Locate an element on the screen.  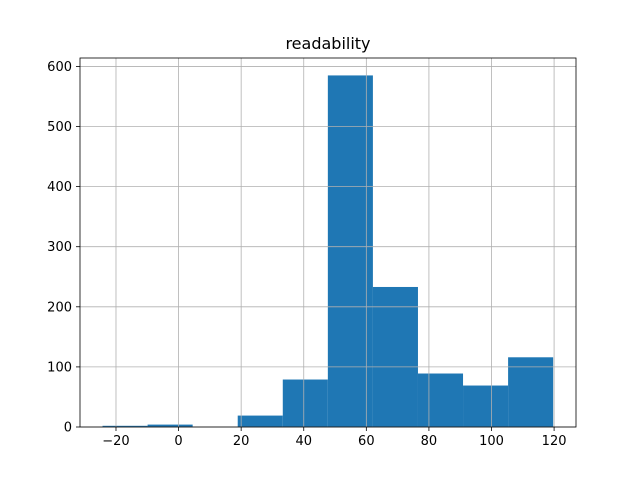
x-tick-label: 20 is located at coordinates (241, 441).